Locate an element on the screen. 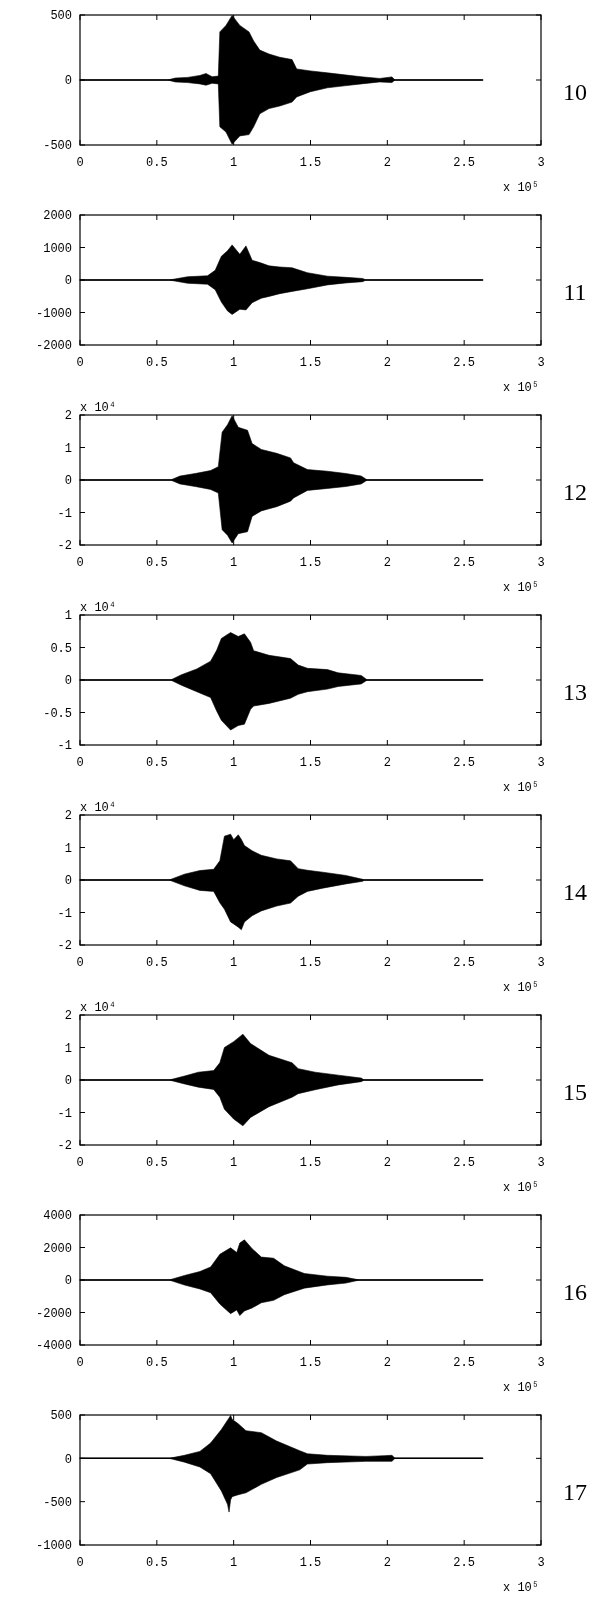 The width and height of the screenshot is (609, 1606). y-tick-label: -0.5 is located at coordinates (57, 713).